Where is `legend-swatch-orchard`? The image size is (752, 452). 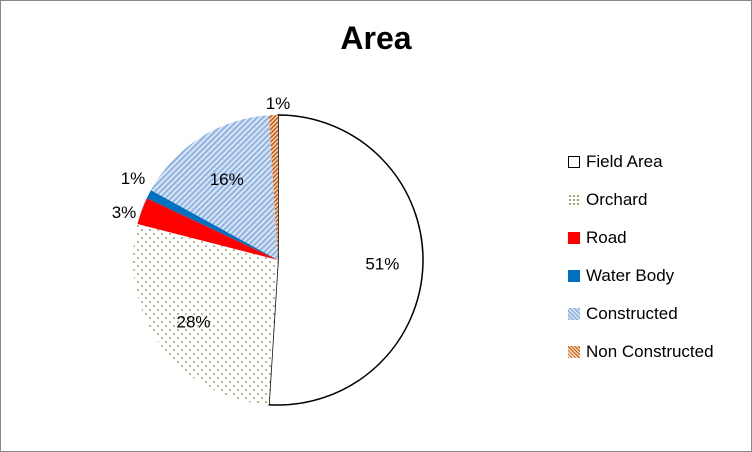
legend-swatch-orchard is located at coordinates (574, 200).